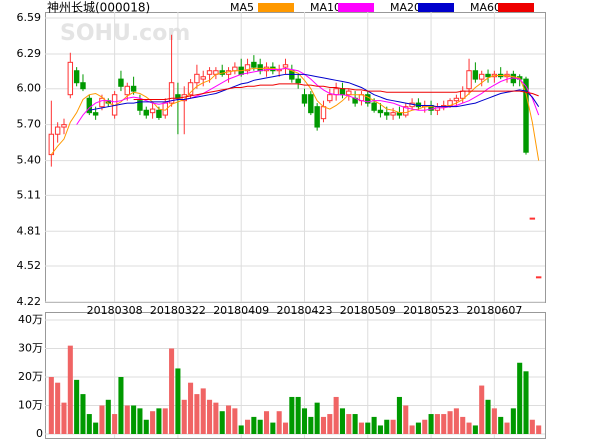 This screenshot has height=440, width=600. I want to click on x-tick-label: 20180322, so click(178, 310).